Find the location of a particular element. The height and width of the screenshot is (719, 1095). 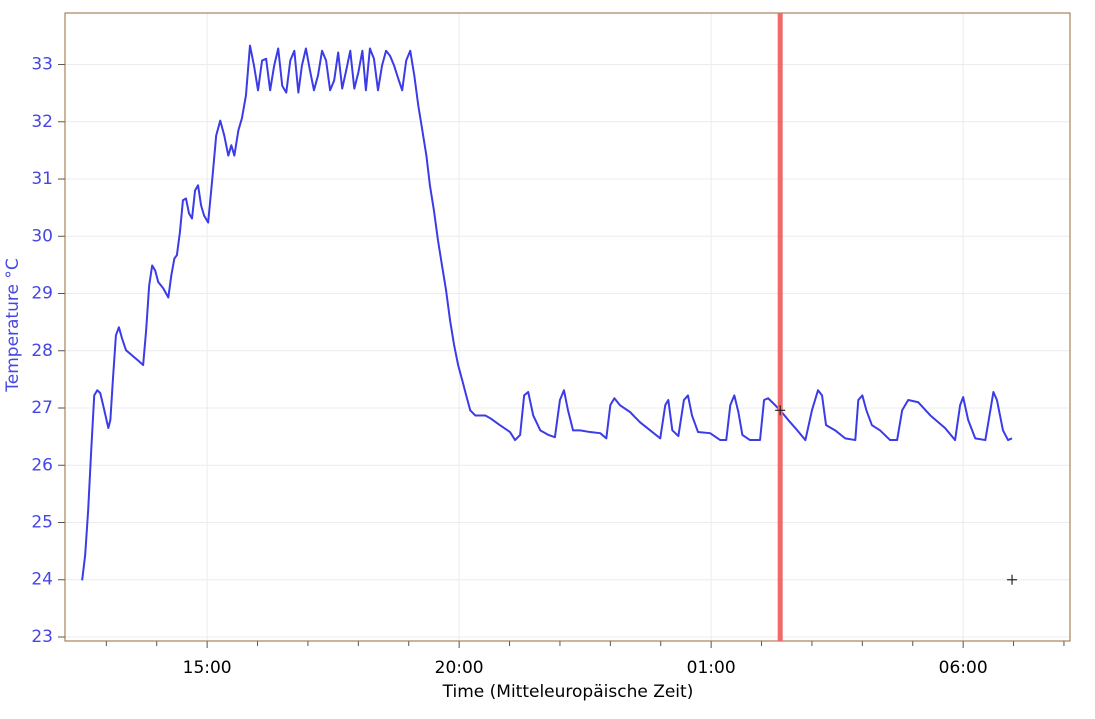

y-tick-label: 30 is located at coordinates (42, 236).